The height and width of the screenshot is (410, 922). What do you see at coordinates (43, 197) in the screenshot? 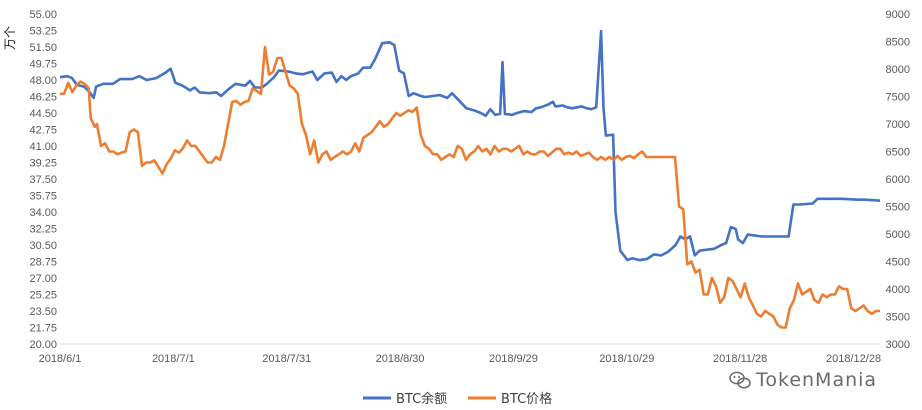
I see `left-axis-tick: 35.75` at bounding box center [43, 197].